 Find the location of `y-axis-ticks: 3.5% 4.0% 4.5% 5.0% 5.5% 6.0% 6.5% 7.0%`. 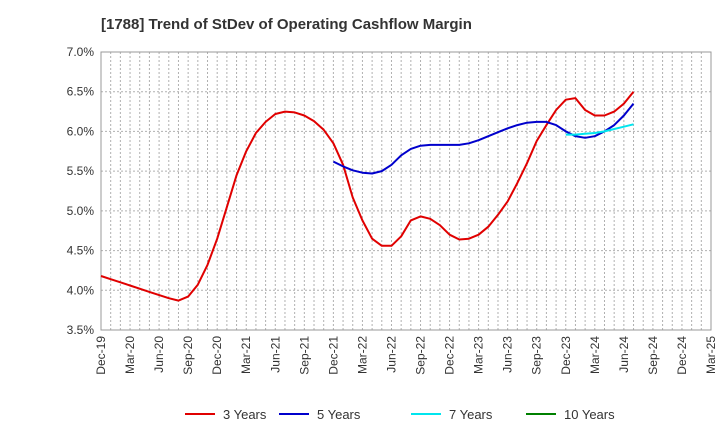

y-axis-ticks: 3.5% 4.0% 4.5% 5.0% 5.5% 6.0% 6.5% 7.0% is located at coordinates (81, 191).